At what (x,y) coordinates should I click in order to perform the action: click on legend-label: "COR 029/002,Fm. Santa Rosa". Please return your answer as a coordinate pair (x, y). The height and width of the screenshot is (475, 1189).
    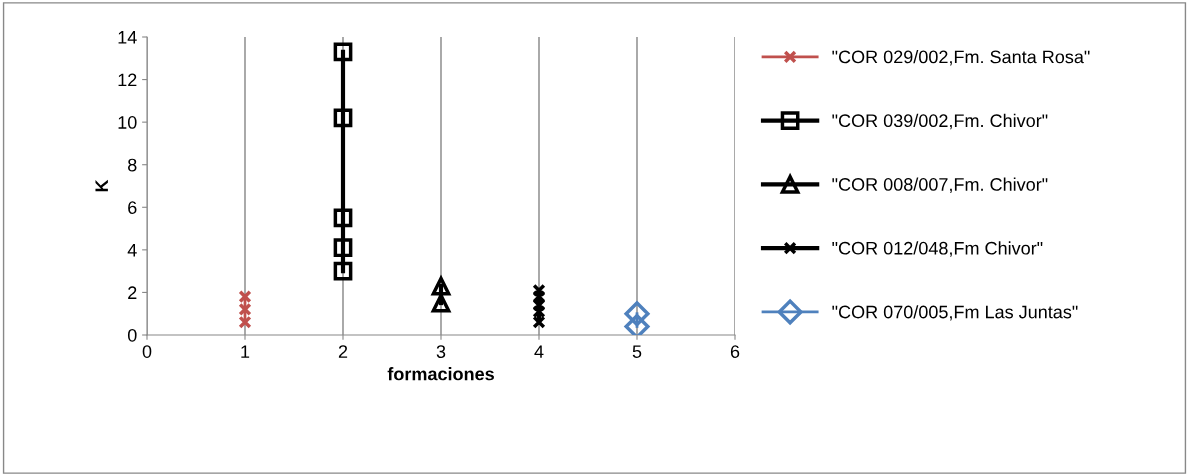
    Looking at the image, I should click on (961, 58).